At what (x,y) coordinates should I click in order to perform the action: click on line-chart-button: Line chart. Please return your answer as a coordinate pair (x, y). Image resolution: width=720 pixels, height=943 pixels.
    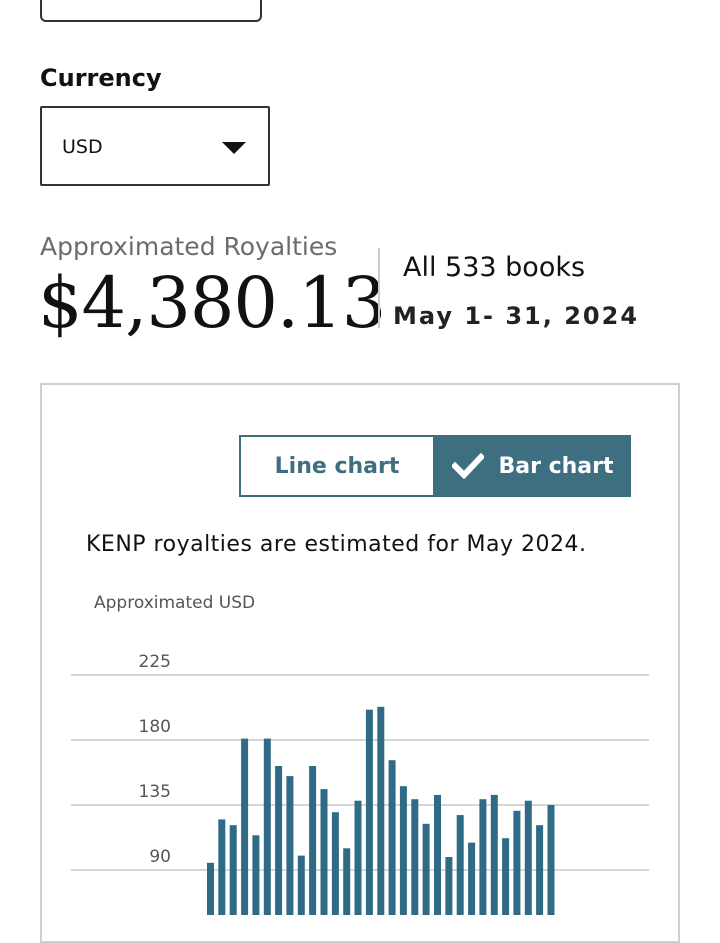
    Looking at the image, I should click on (337, 466).